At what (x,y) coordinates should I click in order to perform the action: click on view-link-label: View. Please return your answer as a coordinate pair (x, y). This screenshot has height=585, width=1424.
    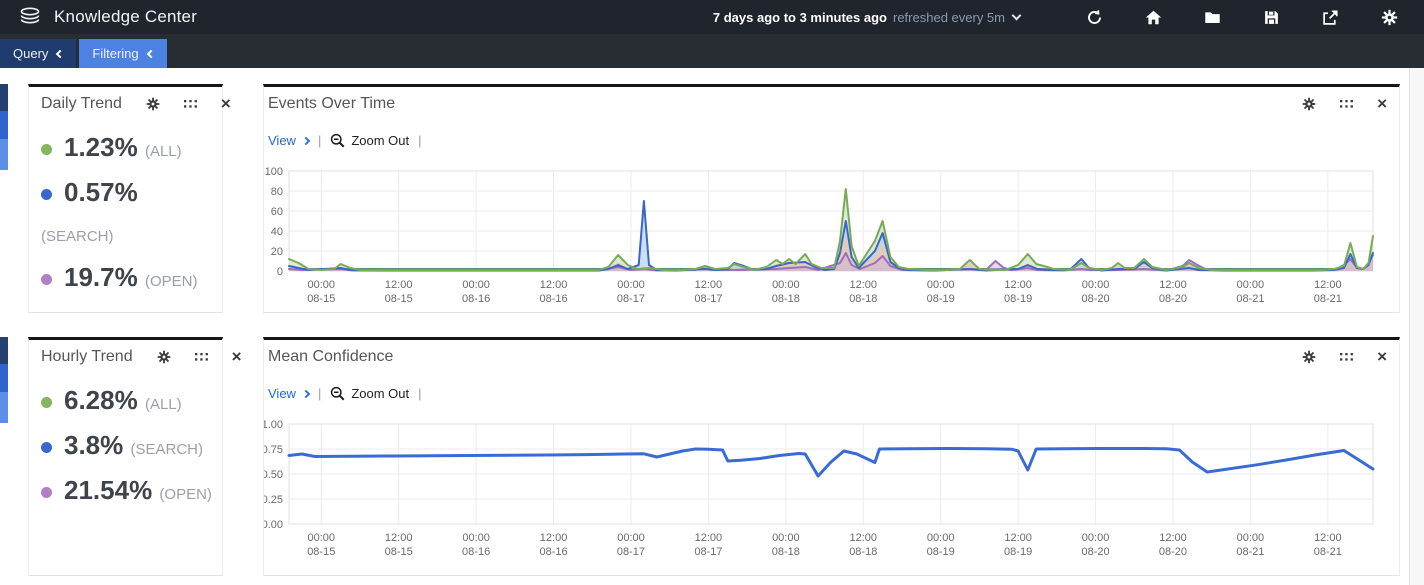
    Looking at the image, I should click on (282, 140).